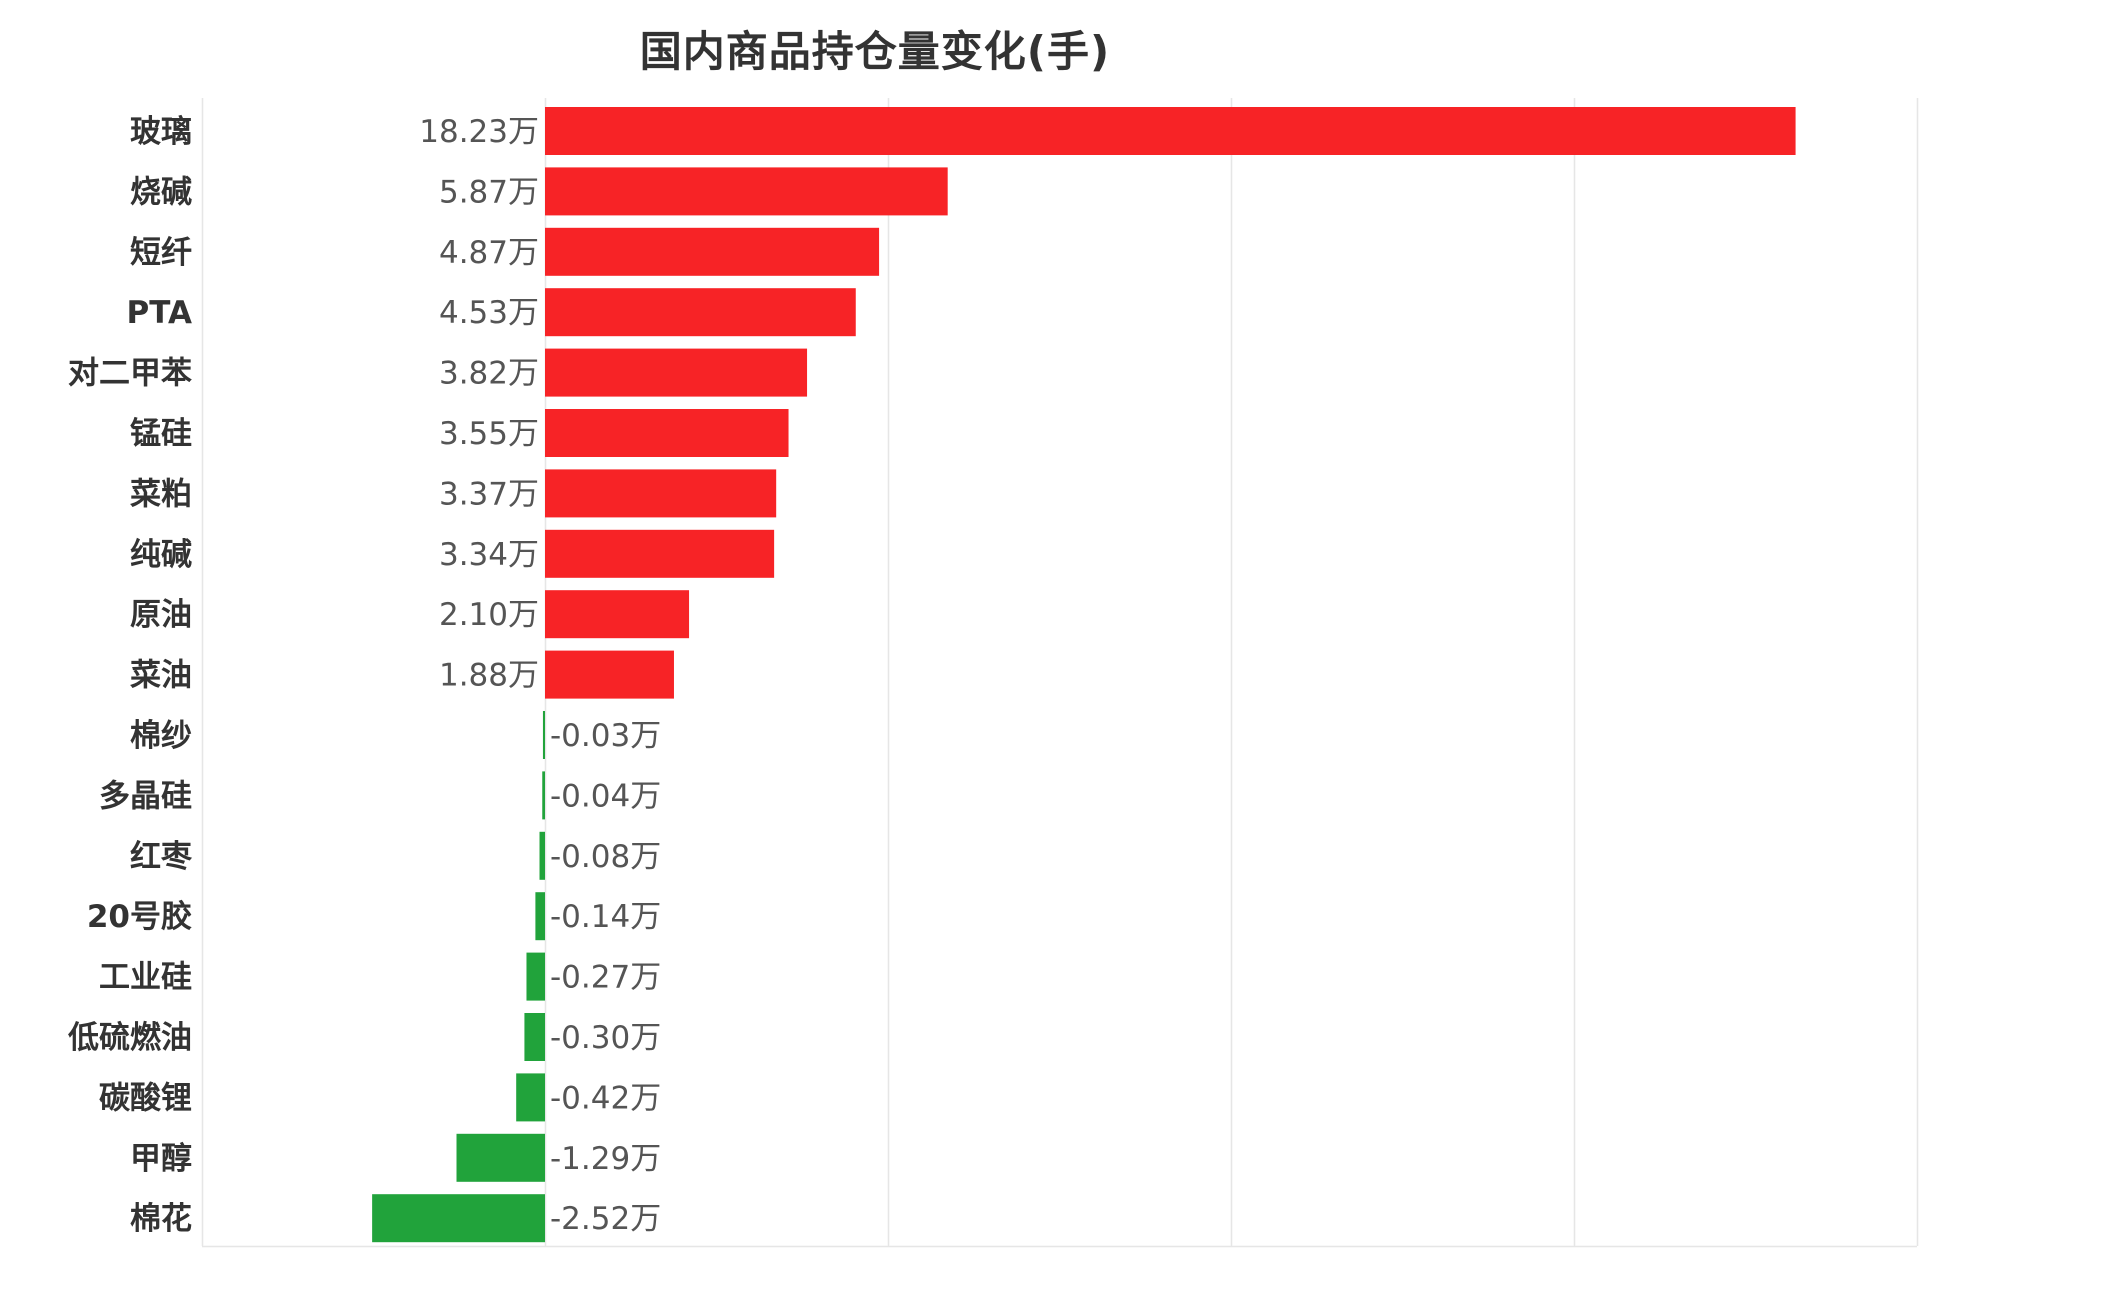 The width and height of the screenshot is (2116, 1300). What do you see at coordinates (139, 917) in the screenshot?
I see `category-label: 20号胶` at bounding box center [139, 917].